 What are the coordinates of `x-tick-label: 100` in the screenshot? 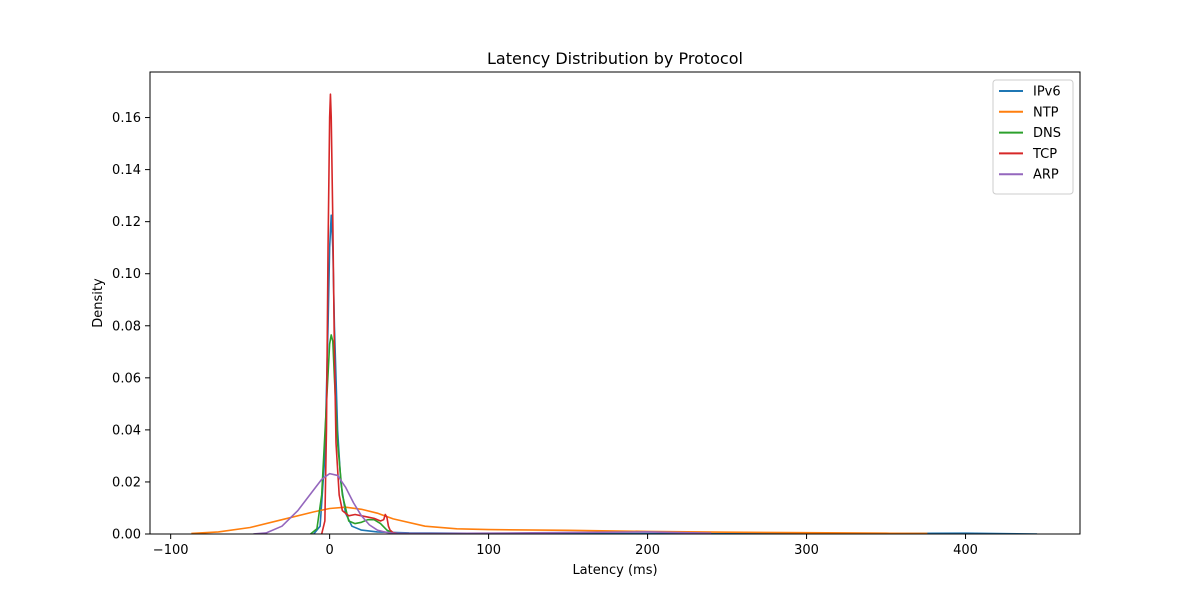 It's located at (488, 550).